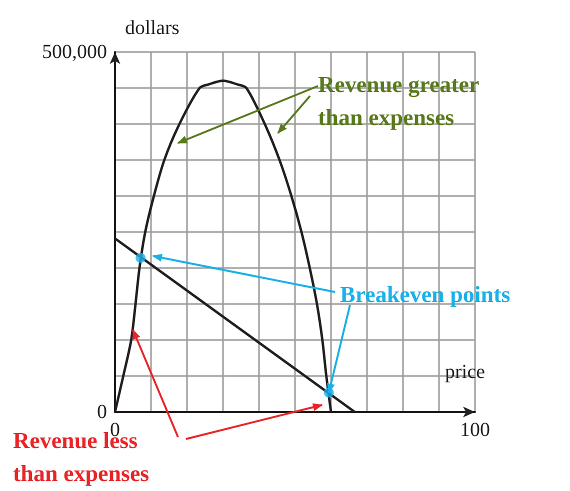 The width and height of the screenshot is (570, 491). I want to click on x-axis-title: price, so click(465, 372).